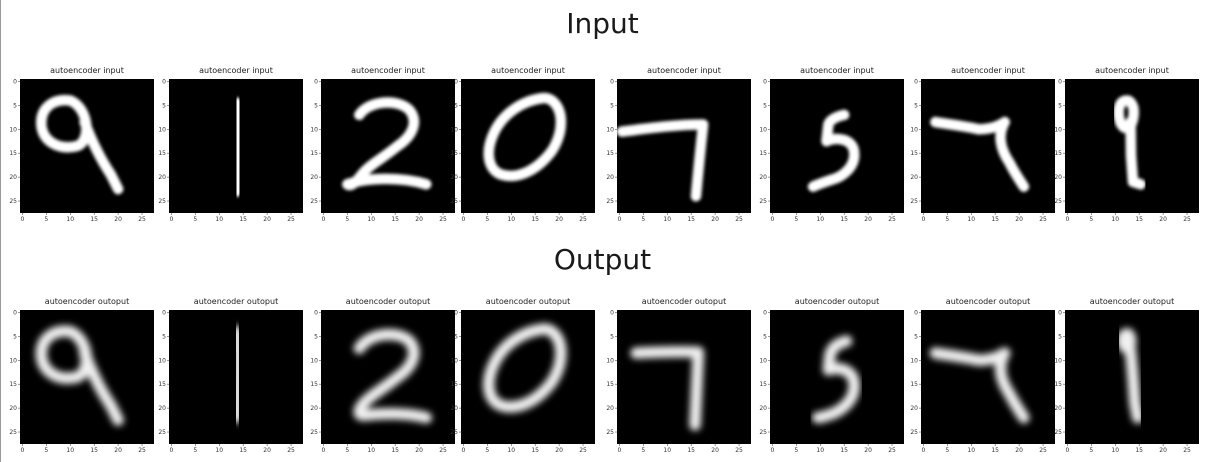  What do you see at coordinates (836, 379) in the screenshot?
I see `digit-5-glyph` at bounding box center [836, 379].